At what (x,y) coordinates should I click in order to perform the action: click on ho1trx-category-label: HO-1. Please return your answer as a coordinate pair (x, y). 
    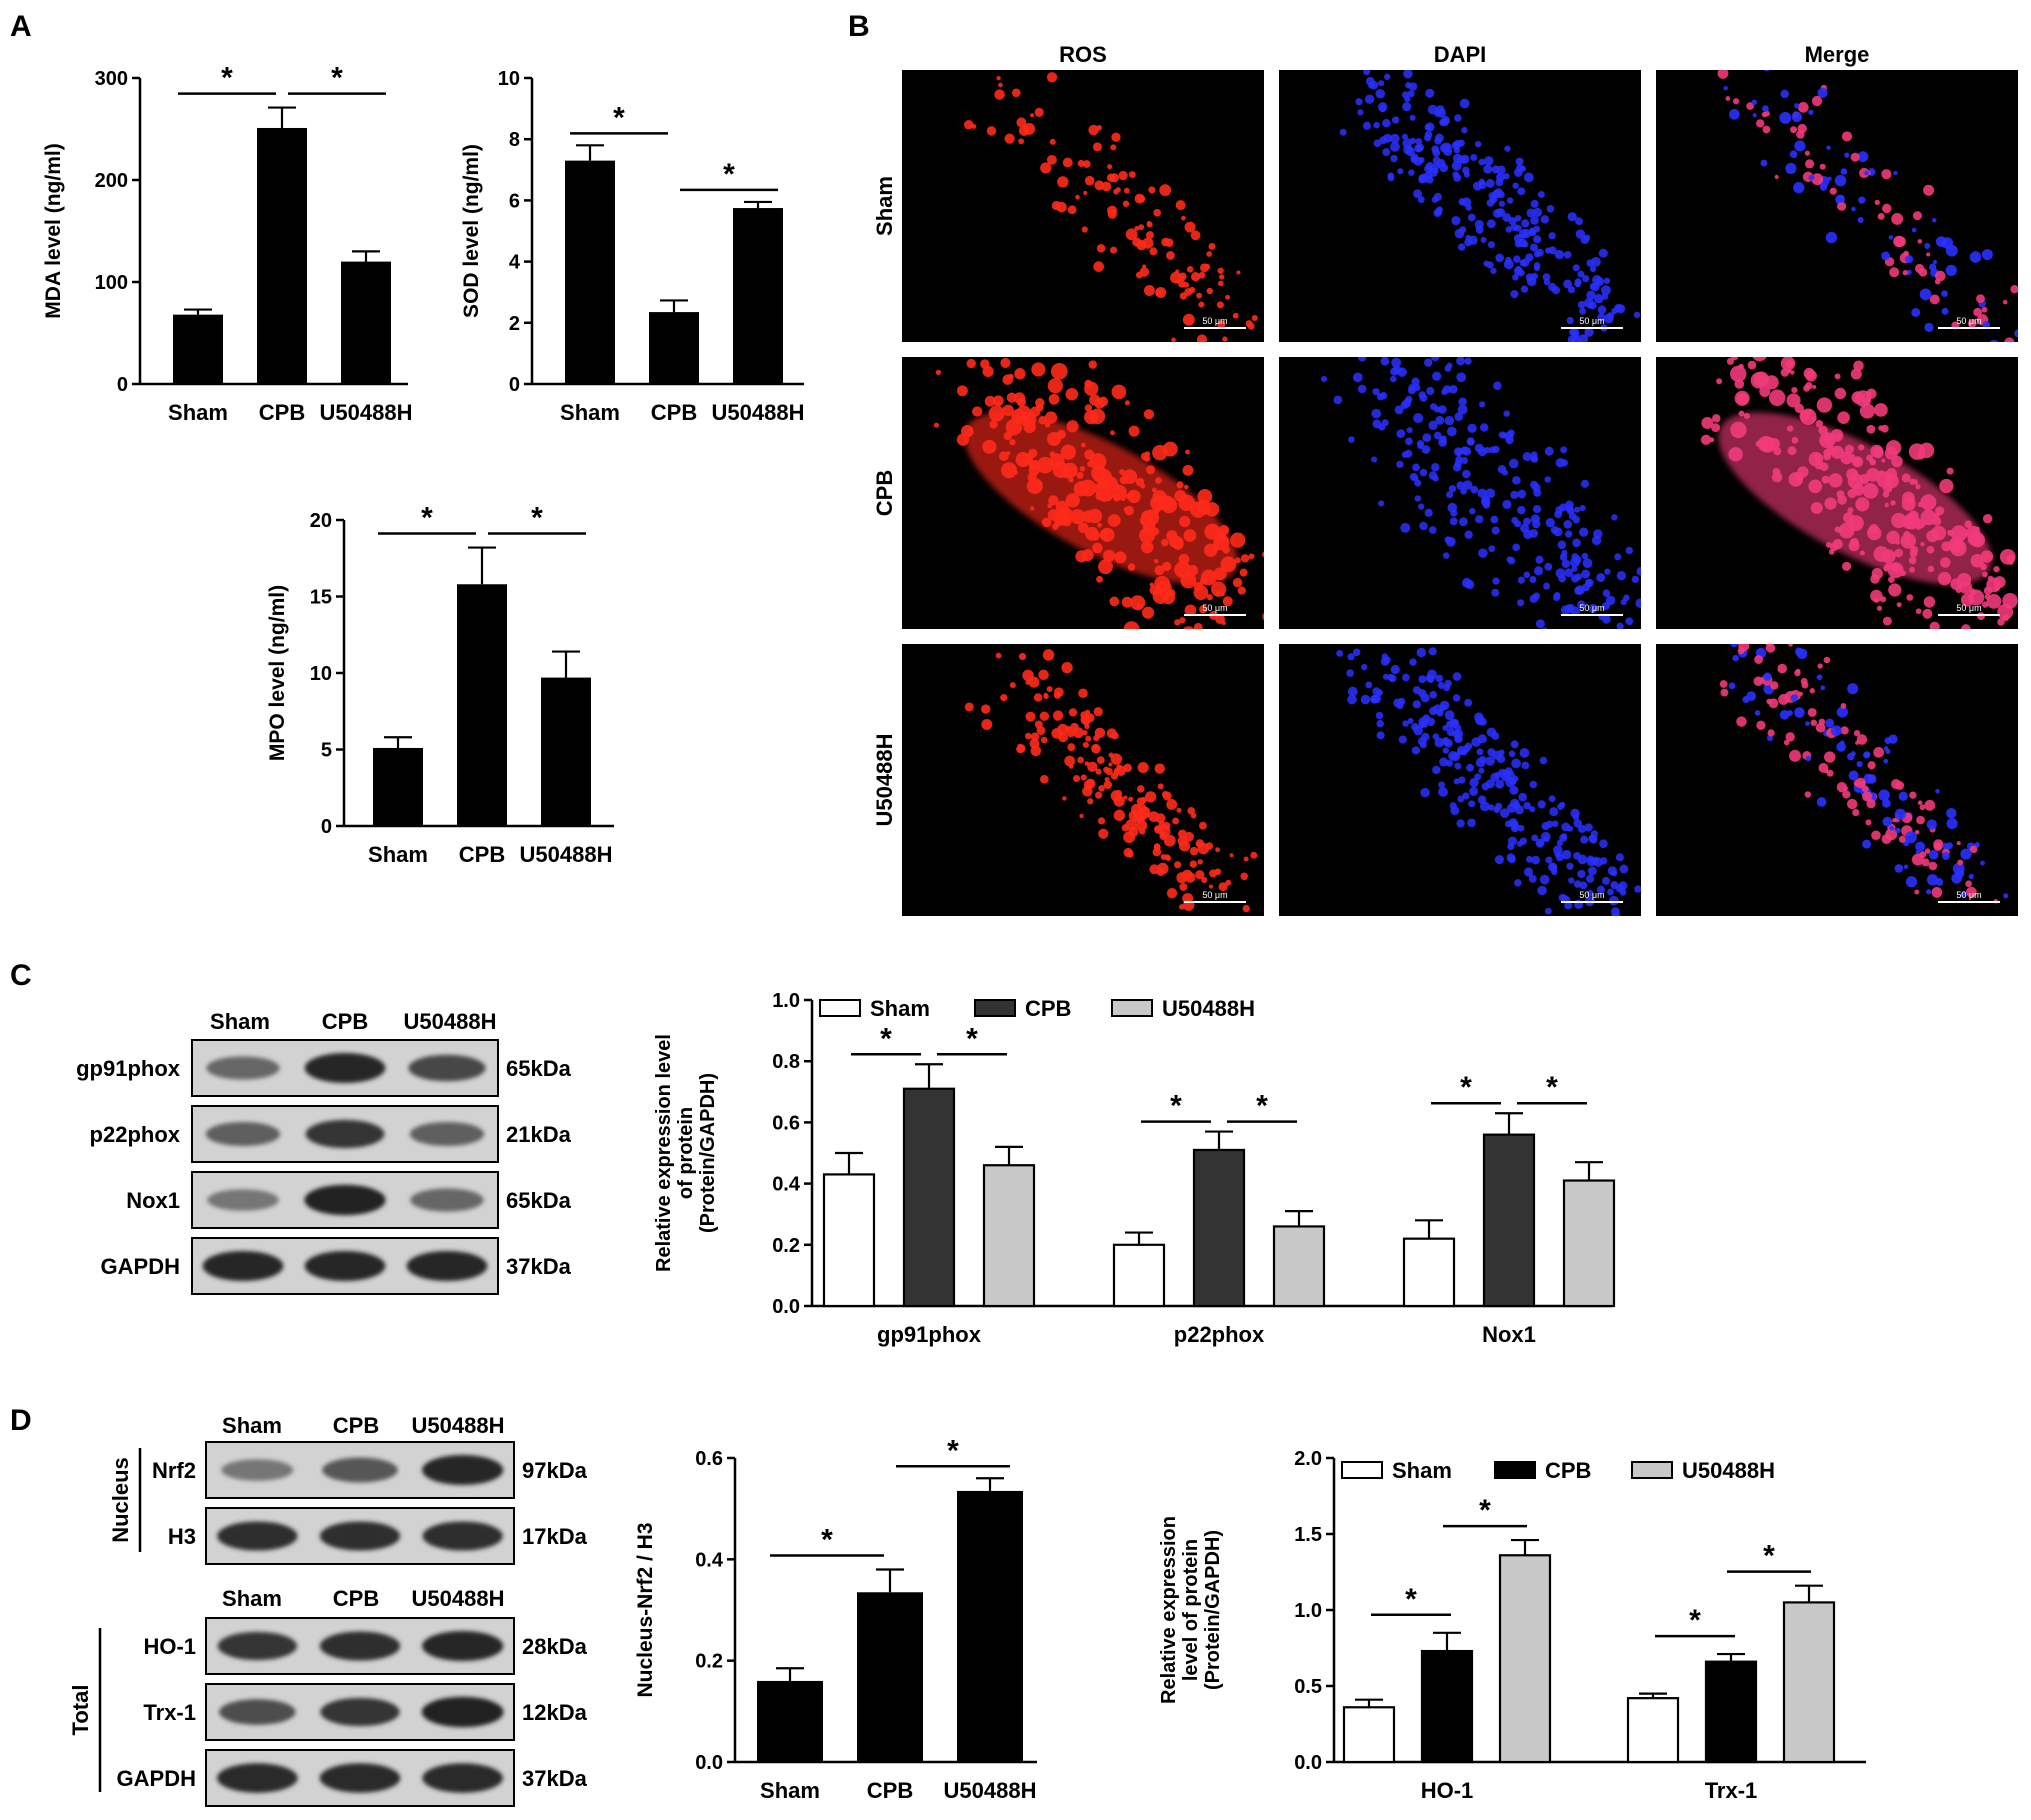
    Looking at the image, I should click on (1447, 1790).